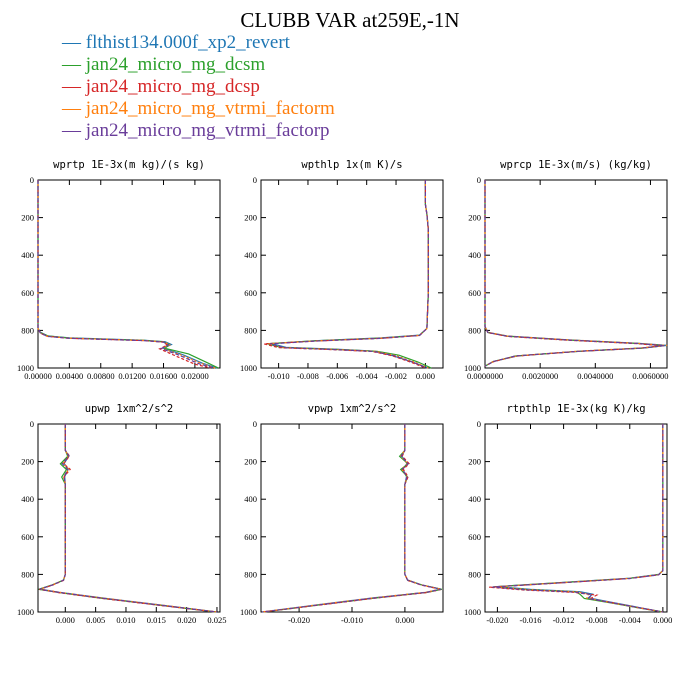 Image resolution: width=700 pixels, height=700 pixels. I want to click on x-tick-label: 0.00800, so click(101, 376).